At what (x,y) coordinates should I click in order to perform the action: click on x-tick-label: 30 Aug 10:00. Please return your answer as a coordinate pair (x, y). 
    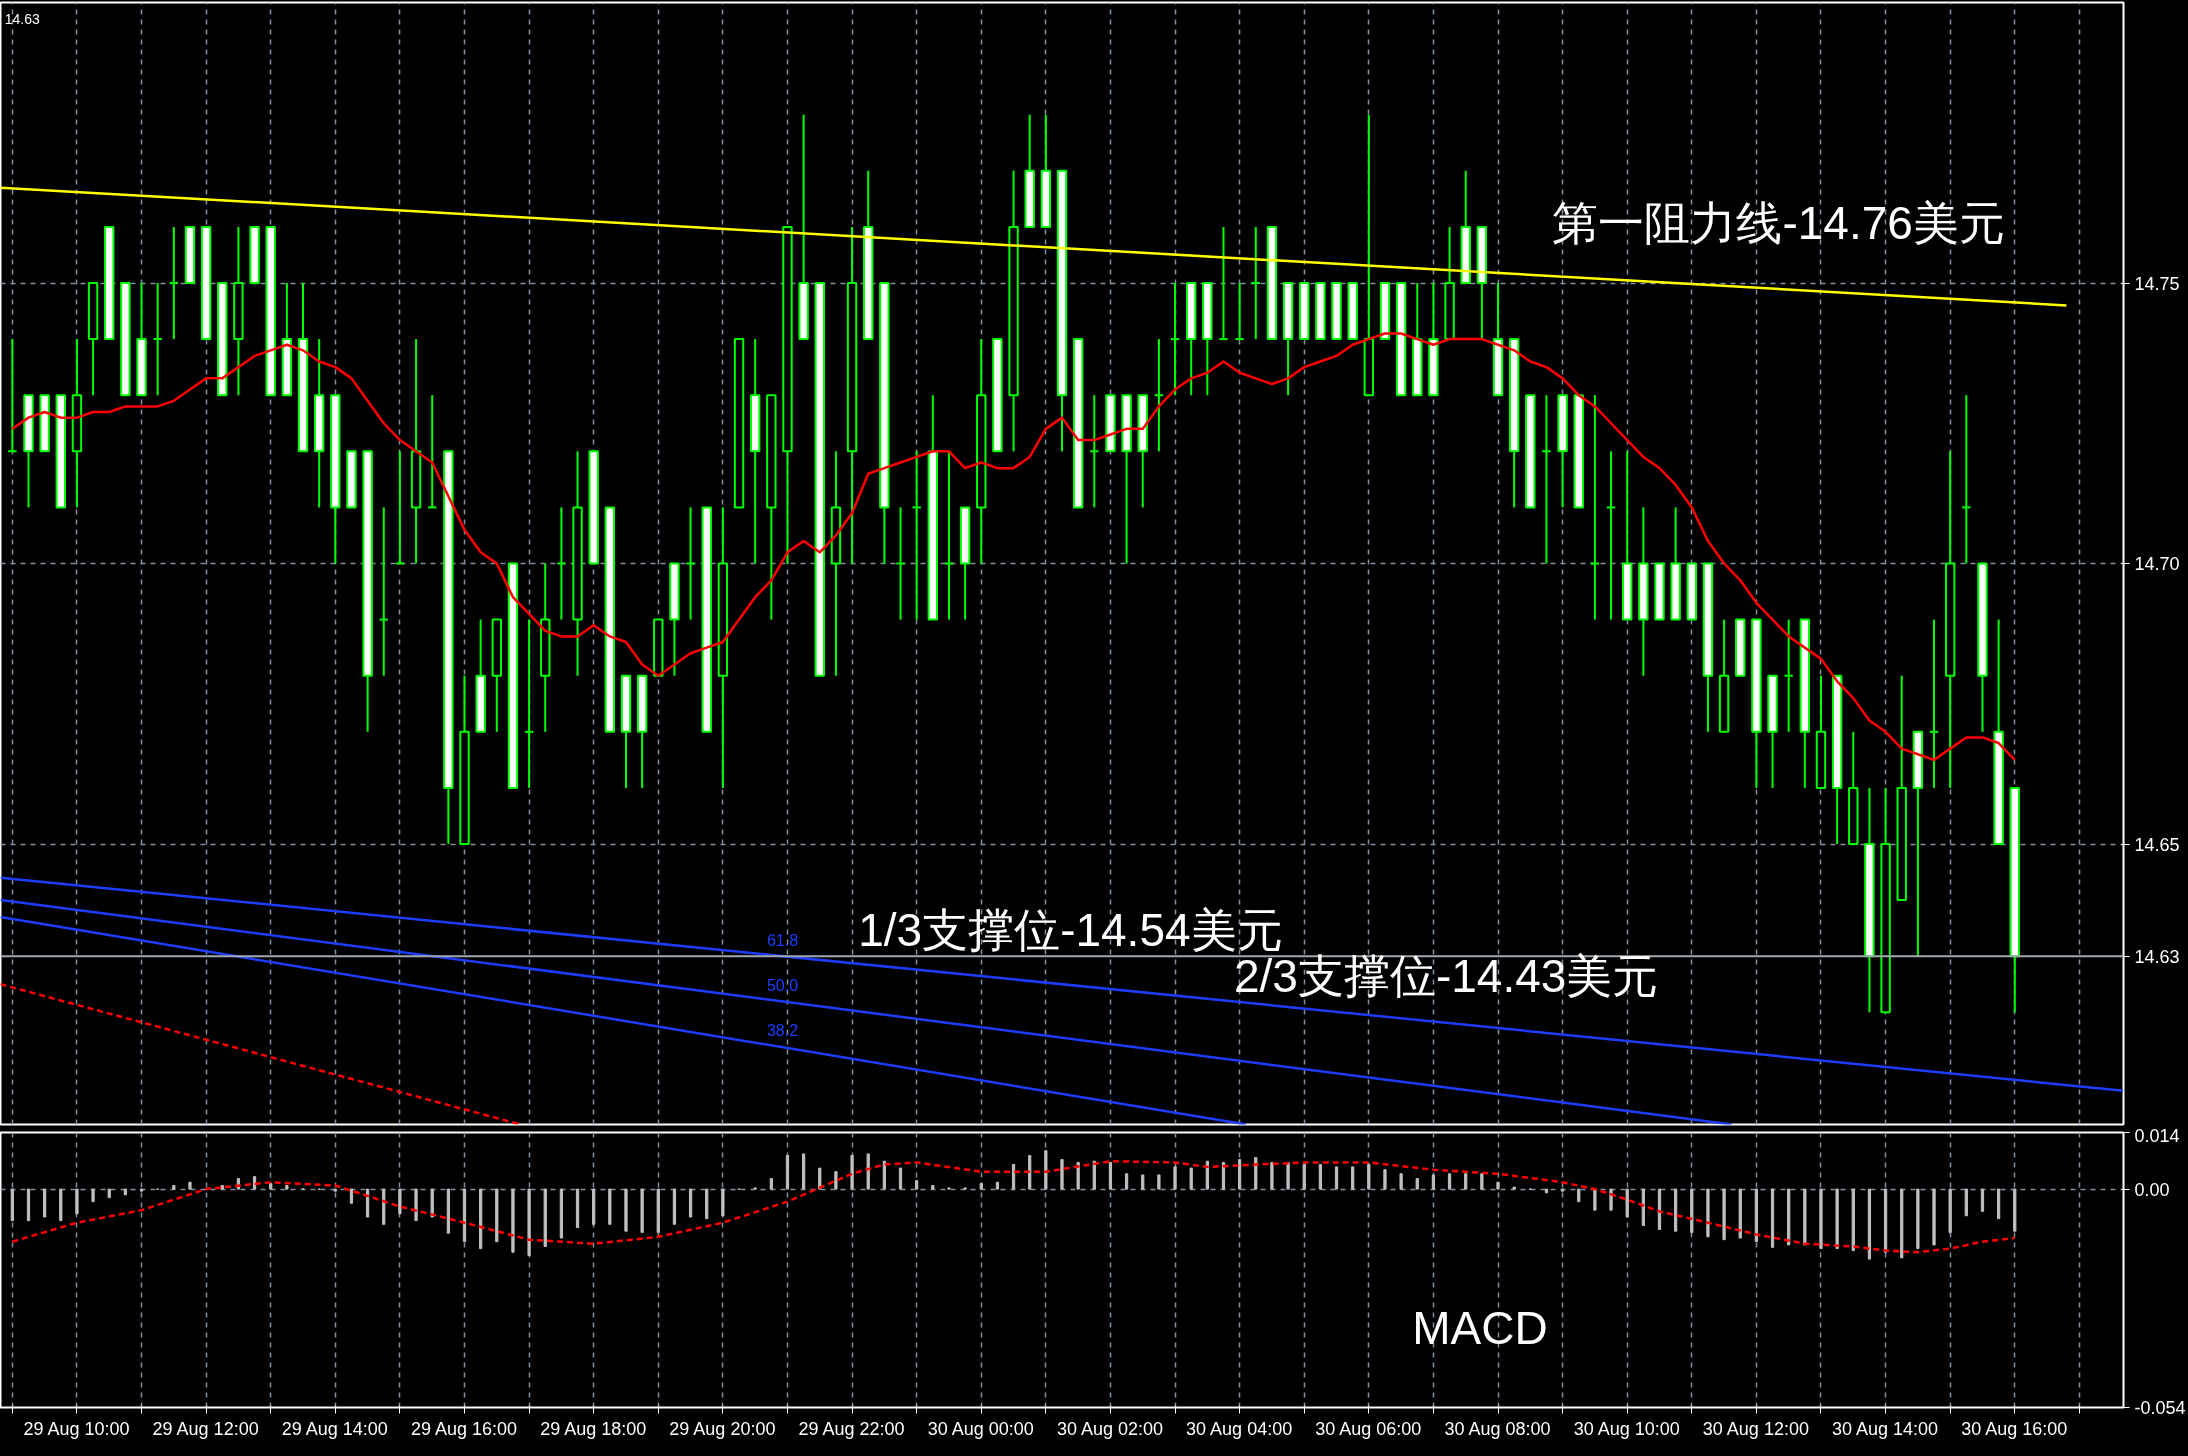
    Looking at the image, I should click on (1626, 1428).